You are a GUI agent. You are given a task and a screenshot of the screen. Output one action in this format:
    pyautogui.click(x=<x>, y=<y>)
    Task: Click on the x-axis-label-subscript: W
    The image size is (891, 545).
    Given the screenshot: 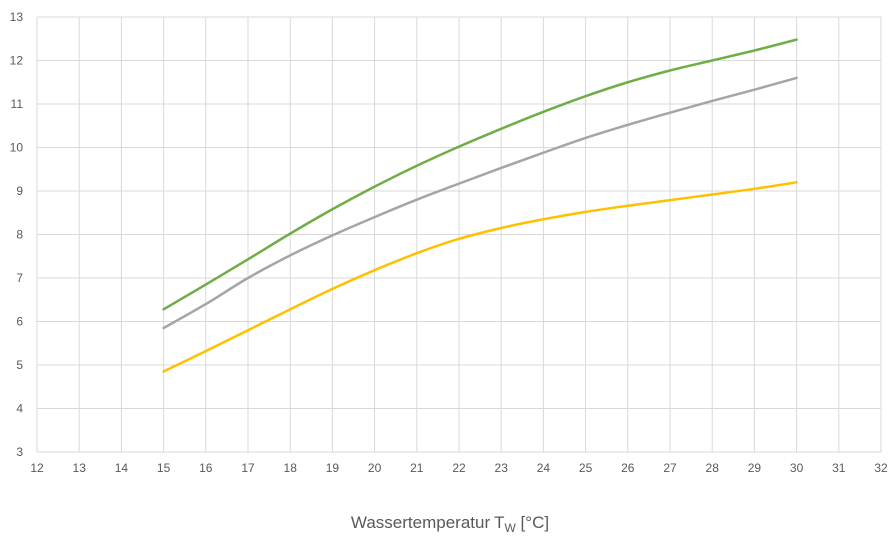 What is the action you would take?
    pyautogui.click(x=511, y=528)
    